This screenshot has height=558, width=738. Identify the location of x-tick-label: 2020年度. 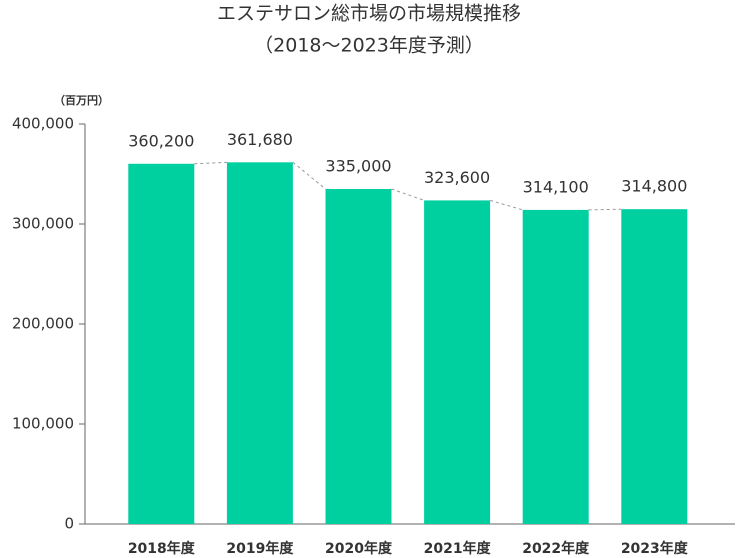
(359, 548).